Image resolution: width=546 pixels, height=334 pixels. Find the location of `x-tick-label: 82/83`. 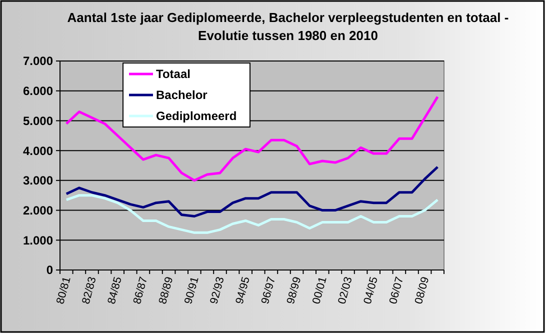

x-tick-label: 82/83 is located at coordinates (89, 291).